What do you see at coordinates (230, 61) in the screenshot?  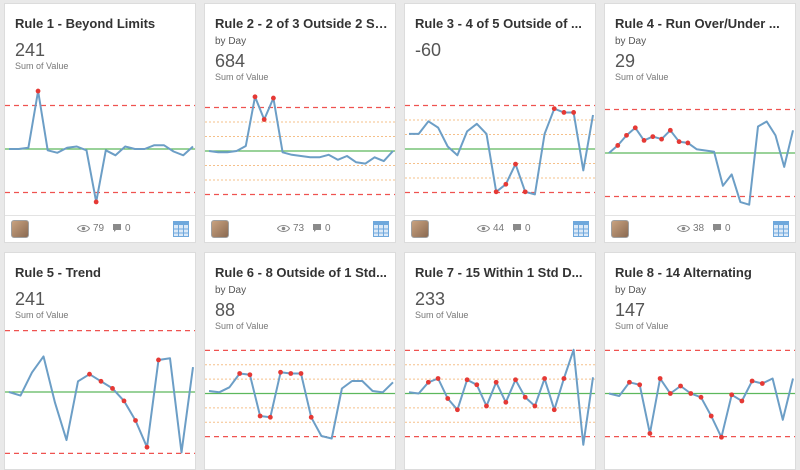 I see `metric-value: 684` at bounding box center [230, 61].